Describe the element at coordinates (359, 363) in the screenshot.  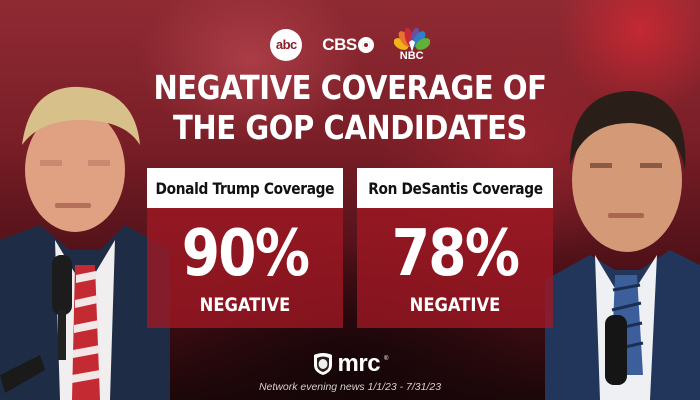
I see `mrc-wordmark: mrc` at that location.